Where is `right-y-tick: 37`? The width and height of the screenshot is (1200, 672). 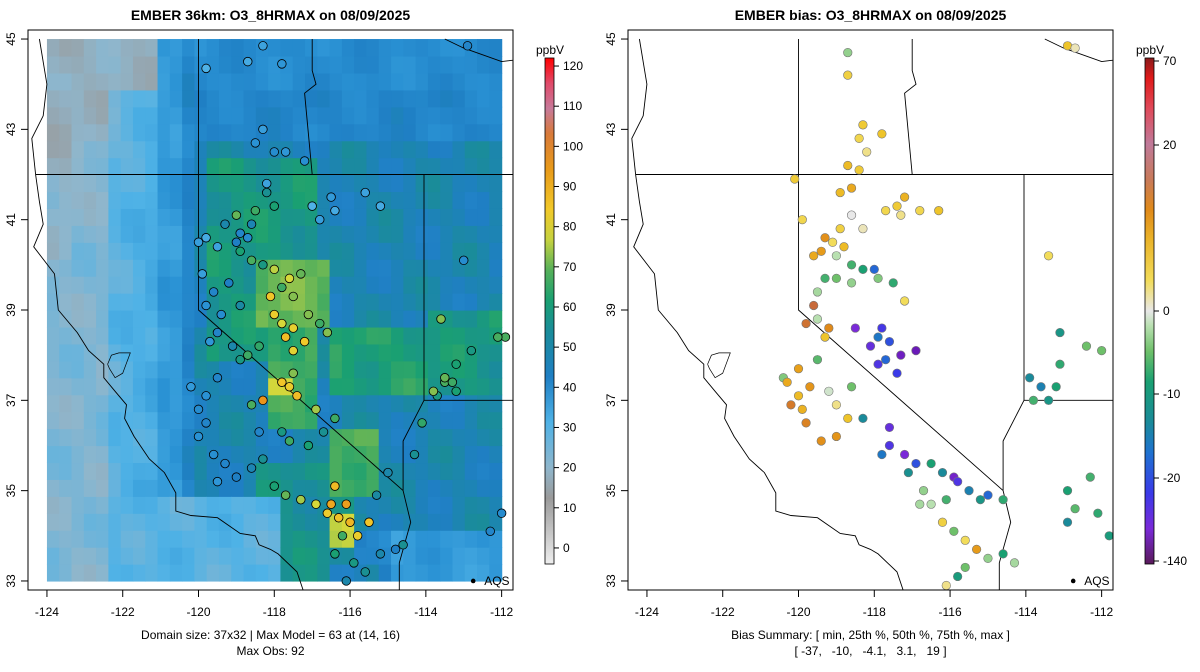 right-y-tick: 37 is located at coordinates (611, 400).